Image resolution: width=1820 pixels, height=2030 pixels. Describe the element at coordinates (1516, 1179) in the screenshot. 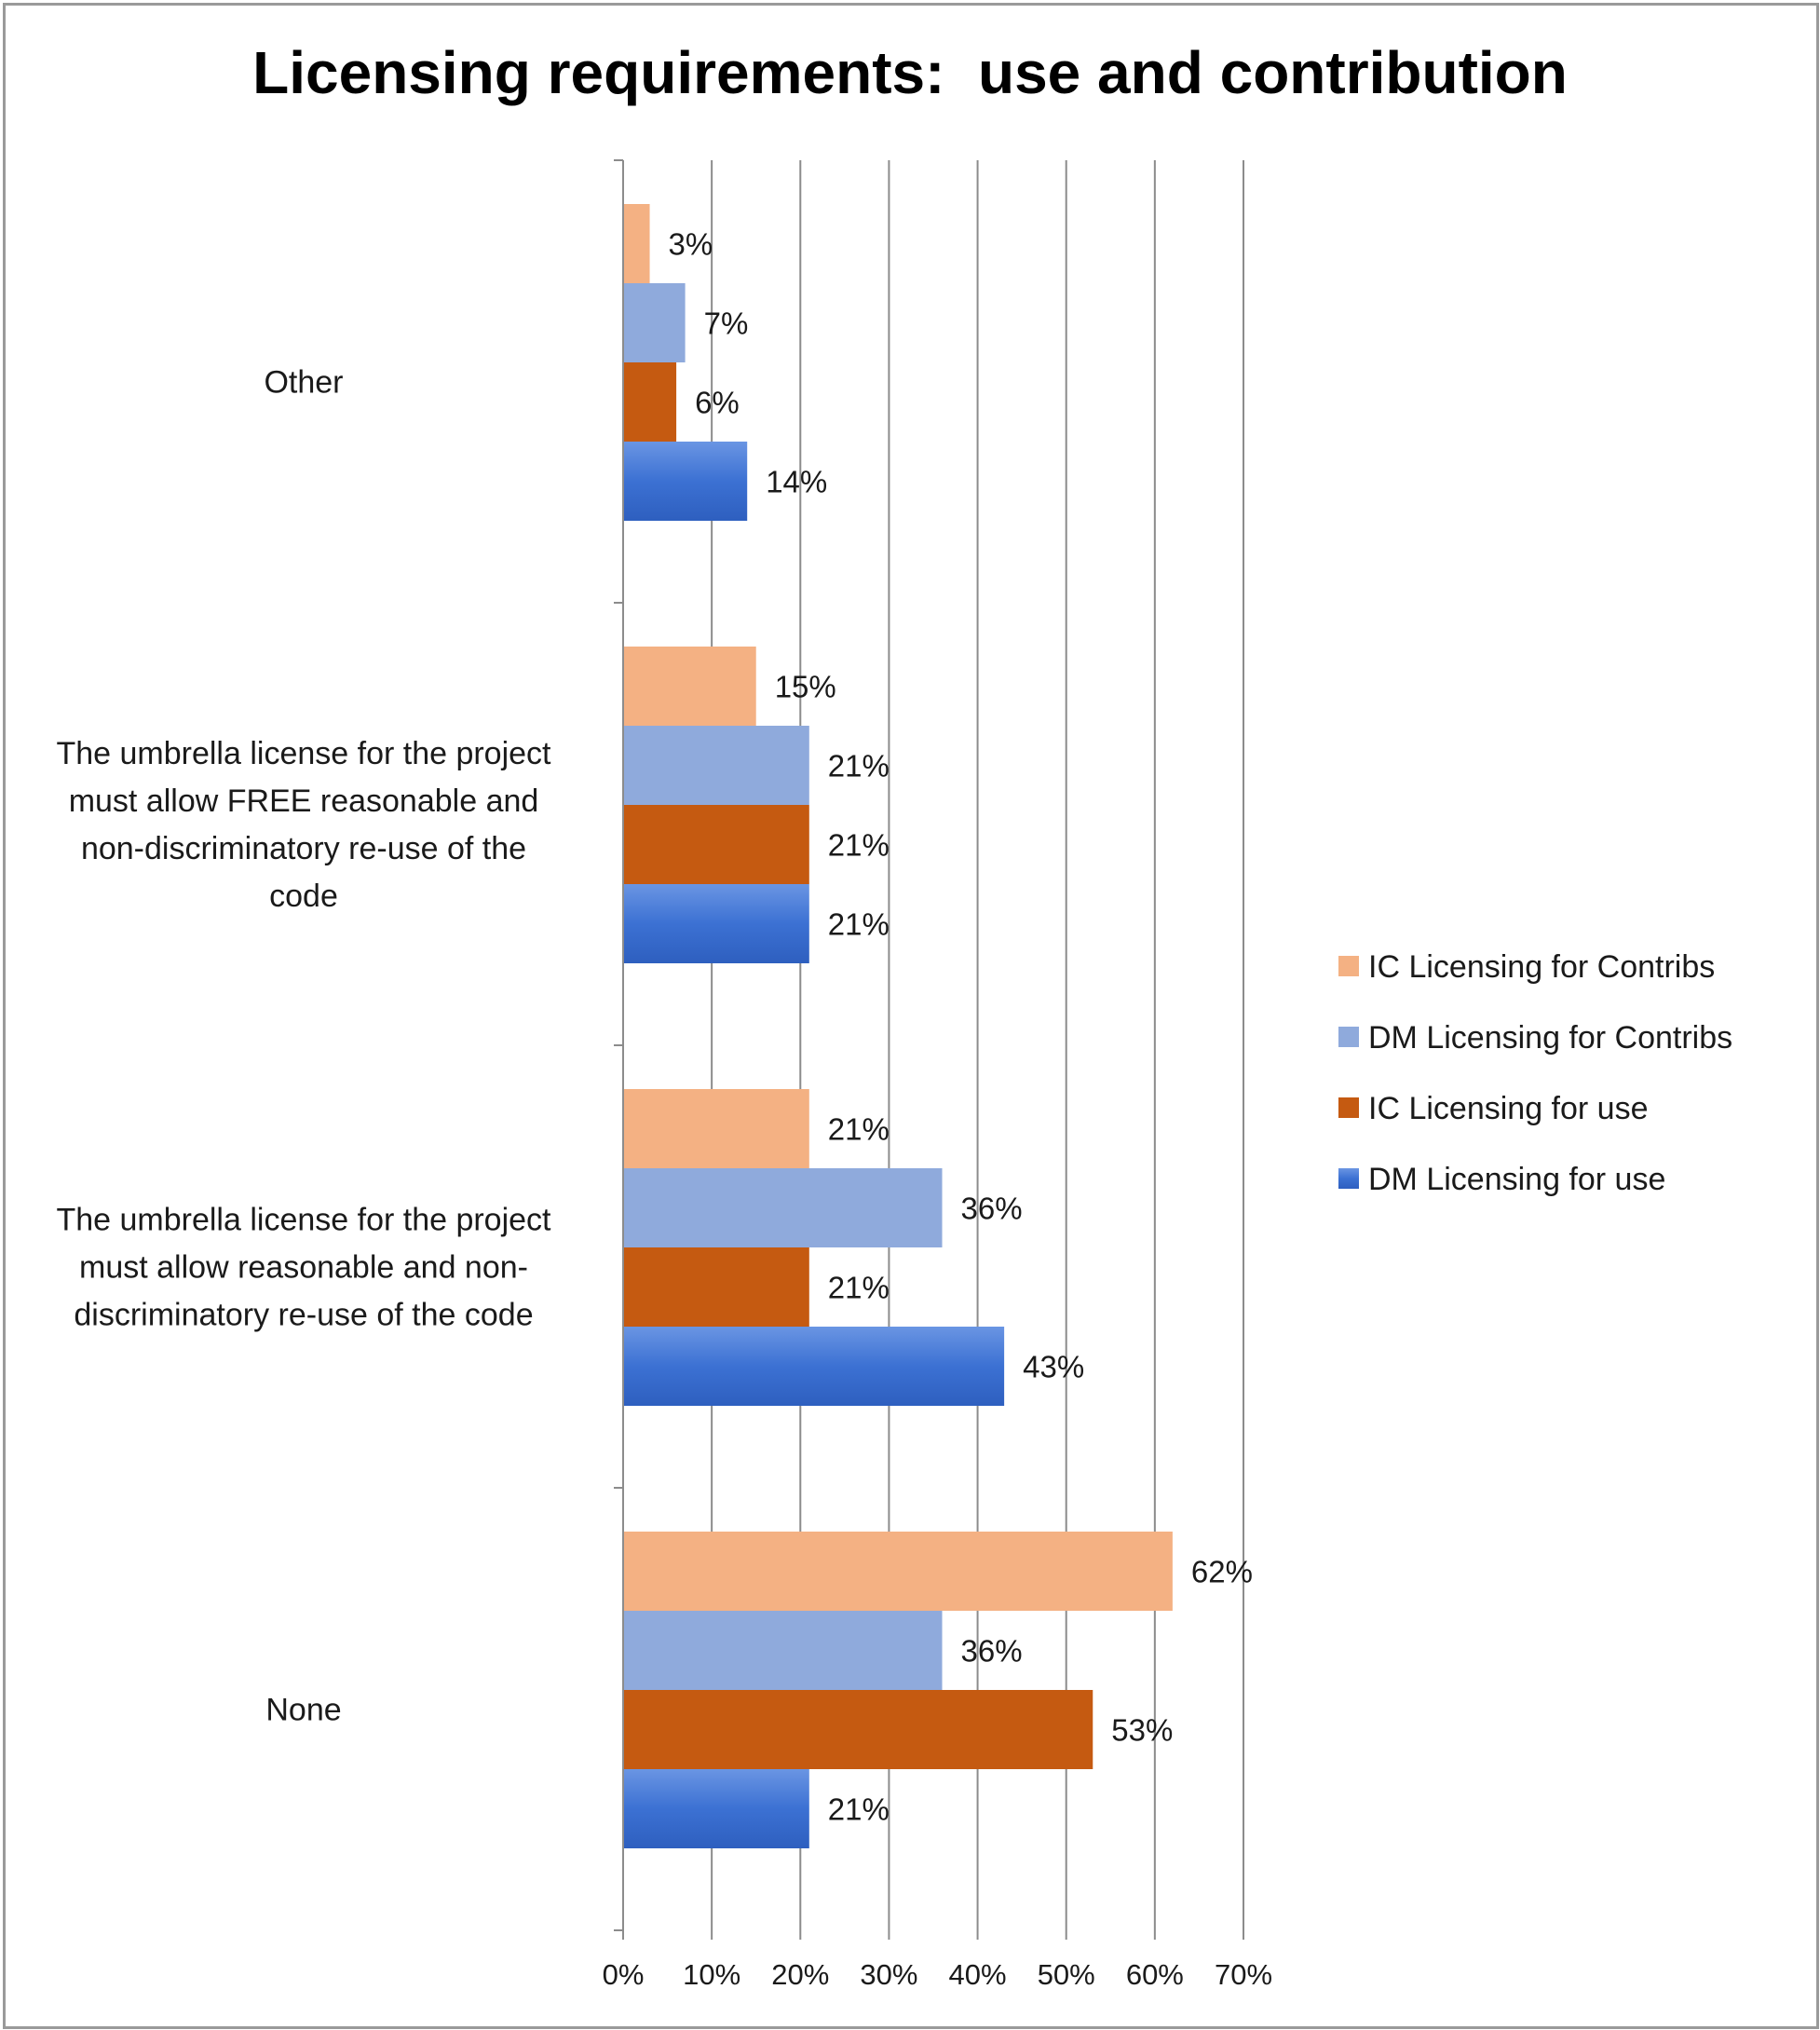

I see `legend-entry: DM Licensing for use` at that location.